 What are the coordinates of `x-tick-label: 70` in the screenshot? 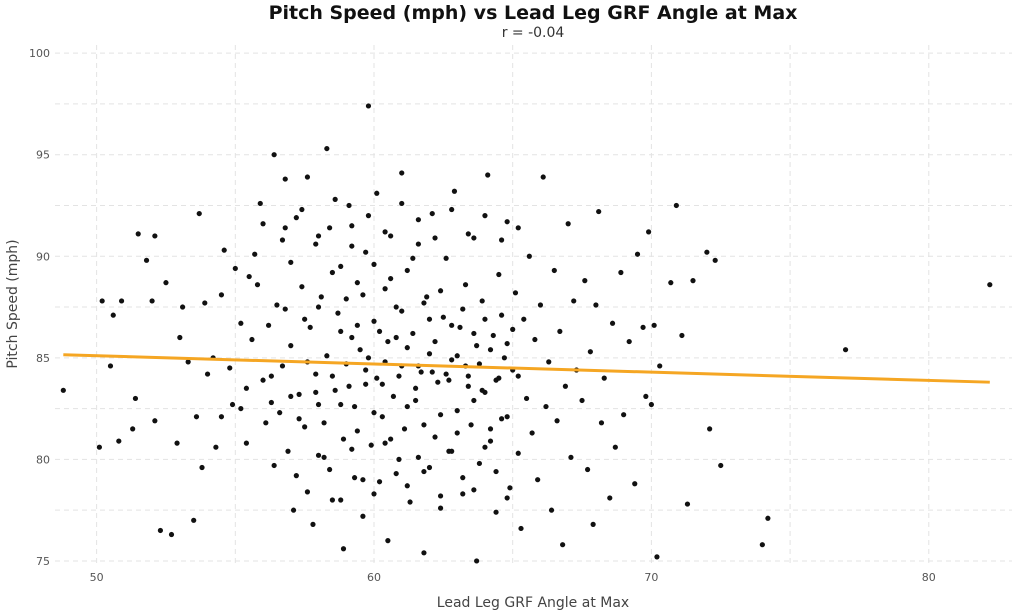 It's located at (651, 577).